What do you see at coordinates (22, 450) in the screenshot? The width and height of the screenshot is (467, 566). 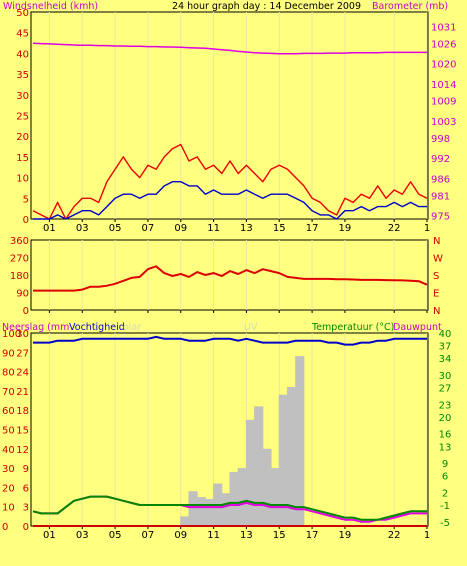 I see `rain-y-tick-label: 12` at bounding box center [22, 450].